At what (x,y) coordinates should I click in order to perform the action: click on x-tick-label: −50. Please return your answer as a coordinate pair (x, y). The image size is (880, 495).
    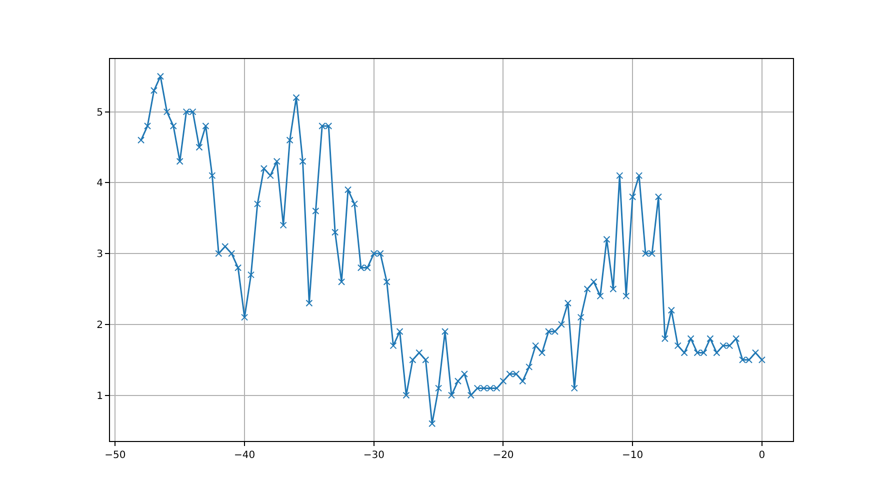
    Looking at the image, I should click on (115, 455).